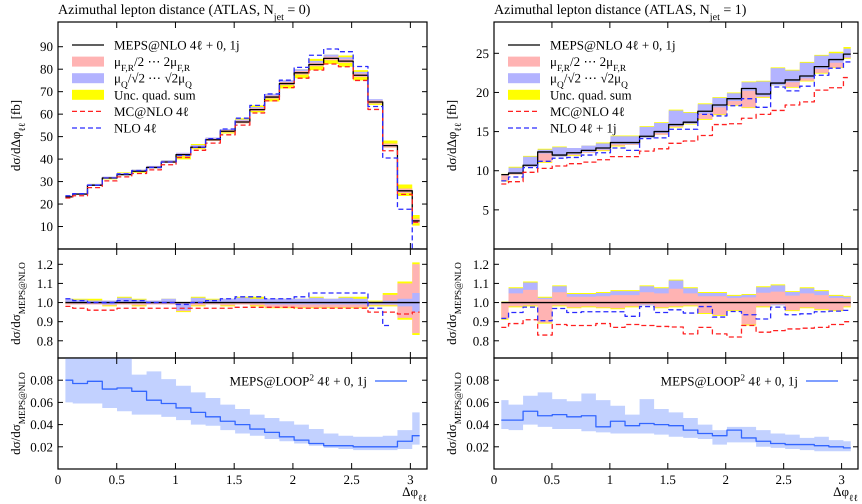 This screenshot has width=862, height=504. I want to click on y-tick-label: 5, so click(485, 210).